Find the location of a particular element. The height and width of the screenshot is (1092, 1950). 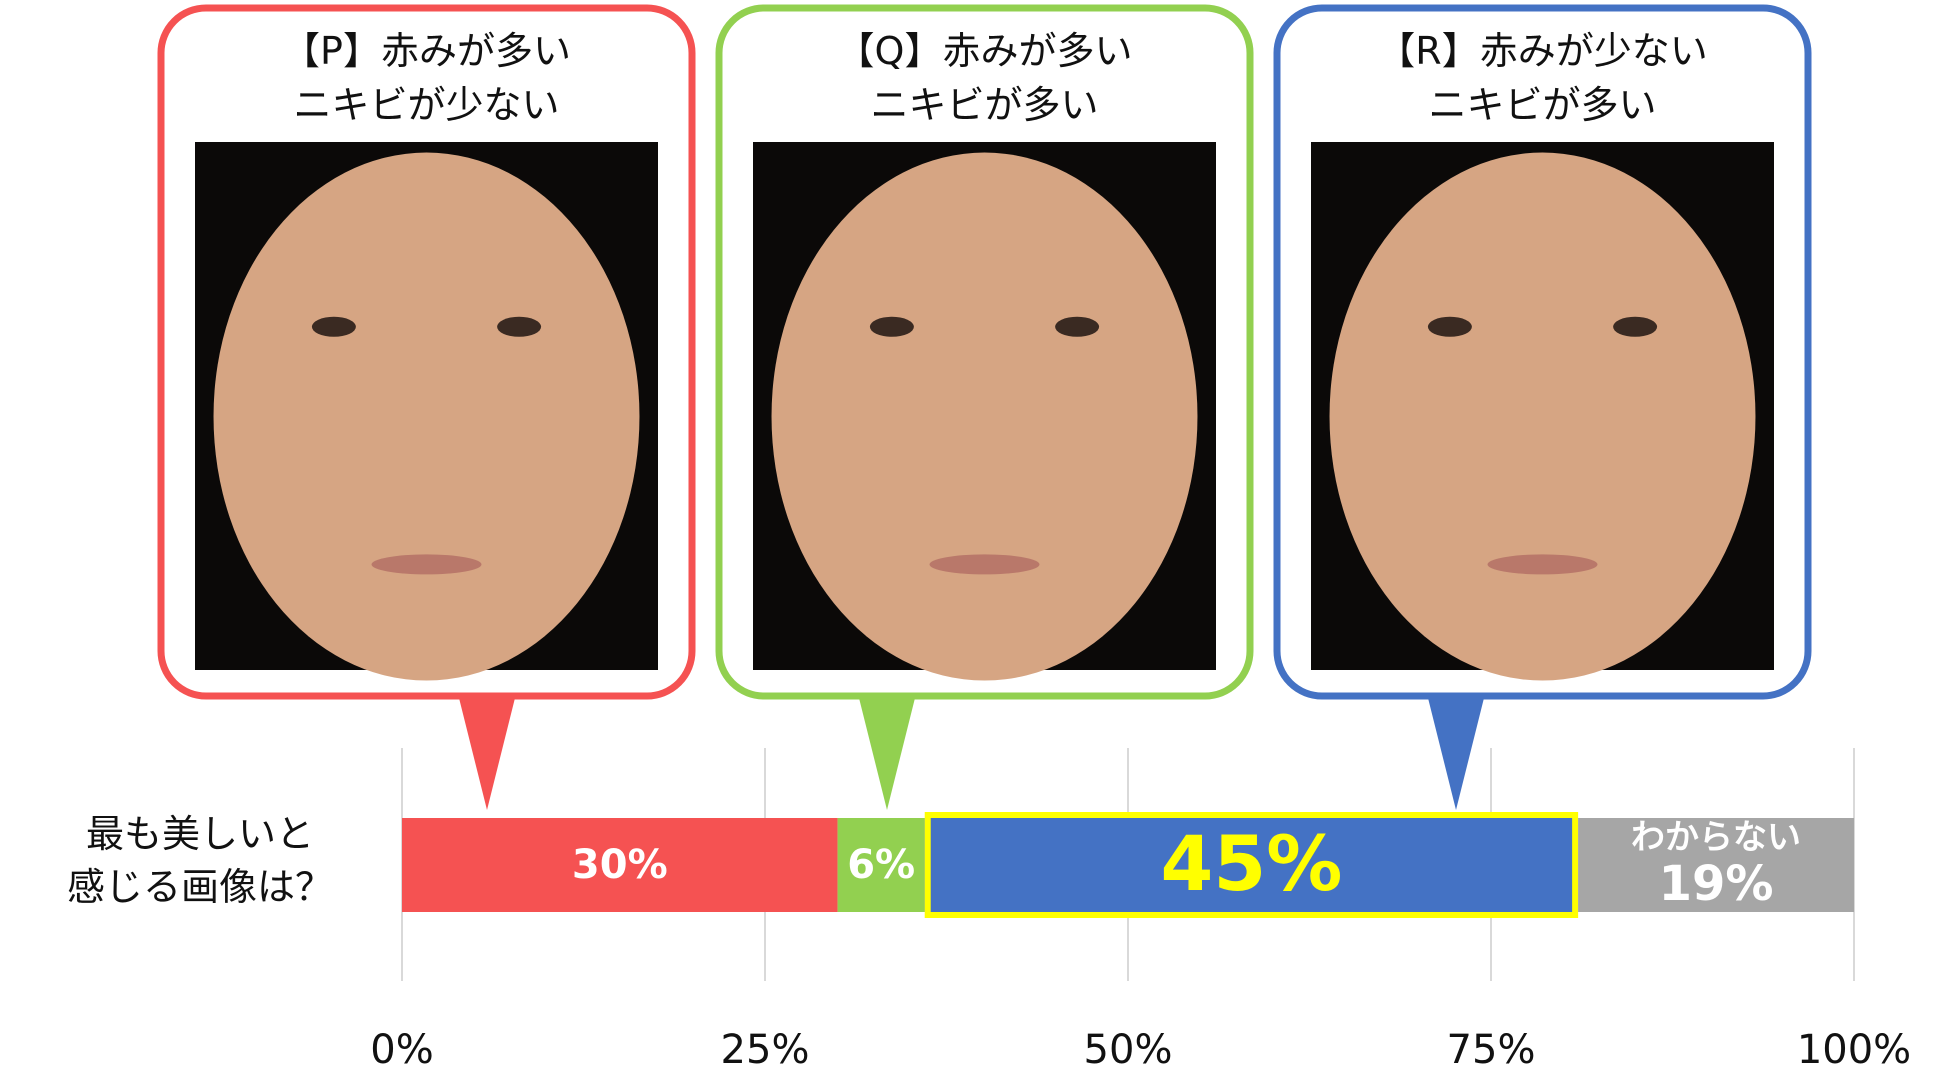

highlight-frame is located at coordinates (1251, 865).